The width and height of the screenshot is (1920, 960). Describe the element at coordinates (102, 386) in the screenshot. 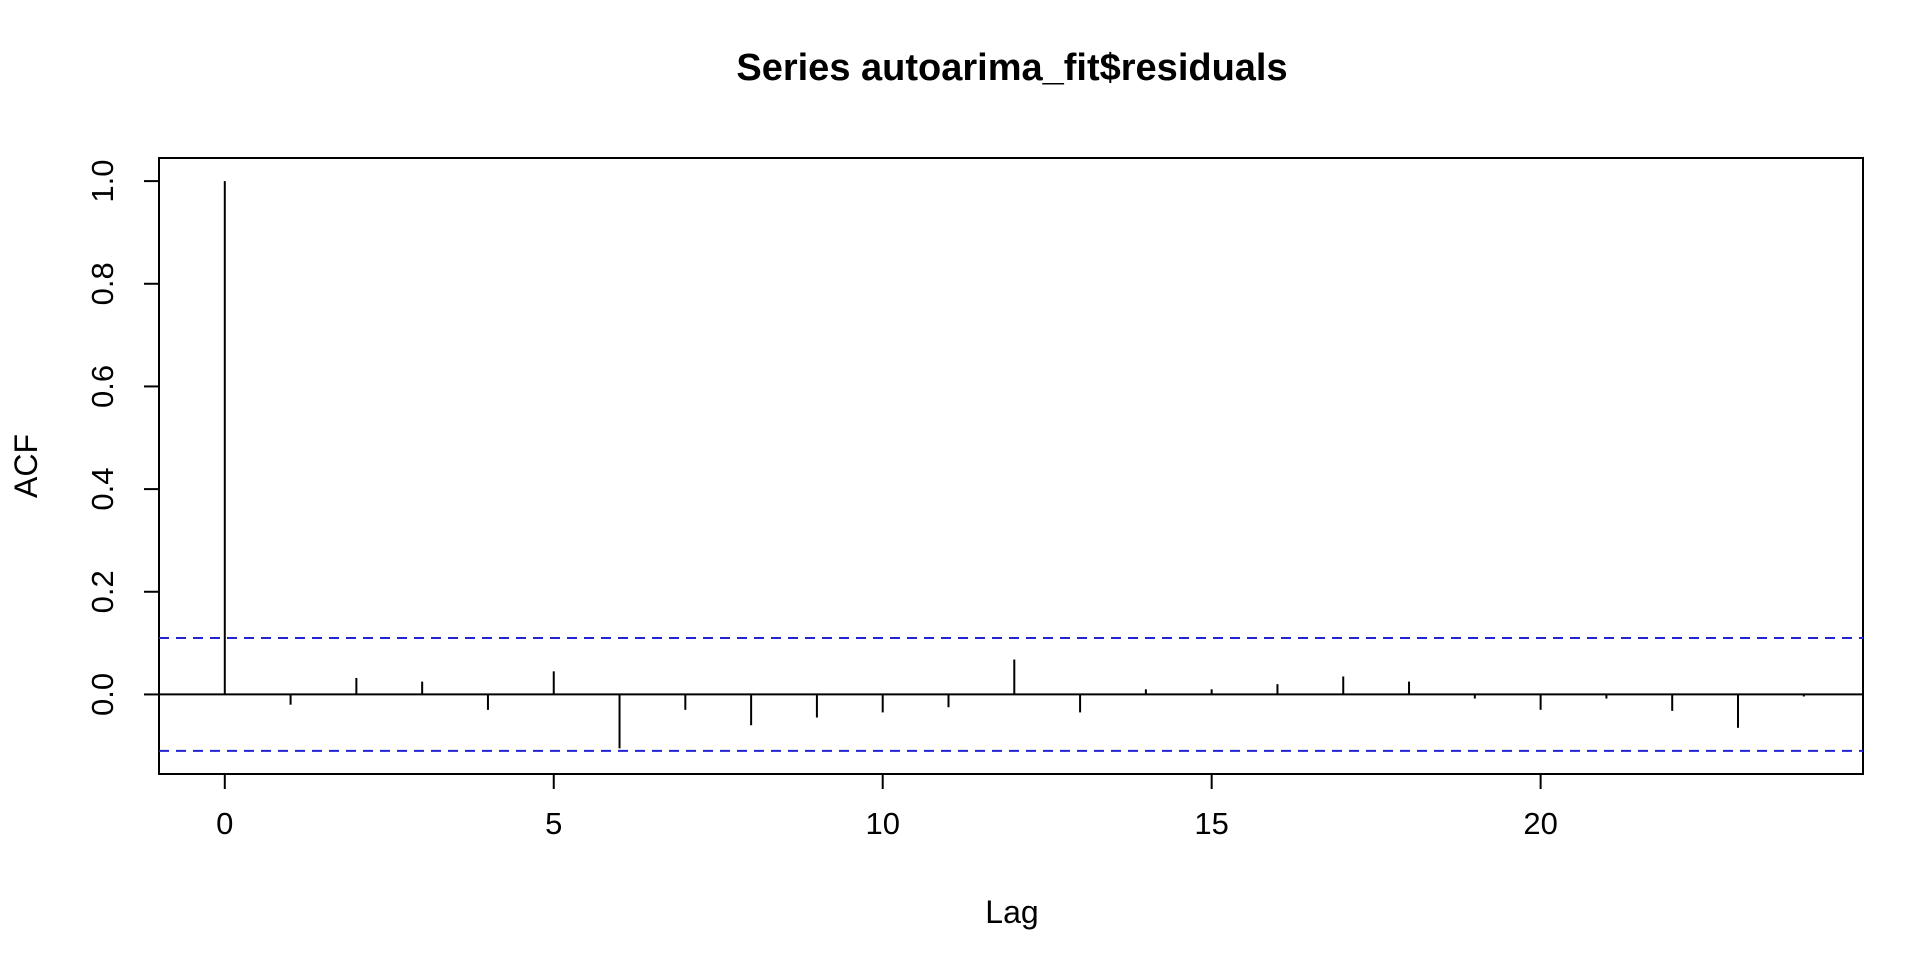

I see `y-tick-label: 0.6` at that location.